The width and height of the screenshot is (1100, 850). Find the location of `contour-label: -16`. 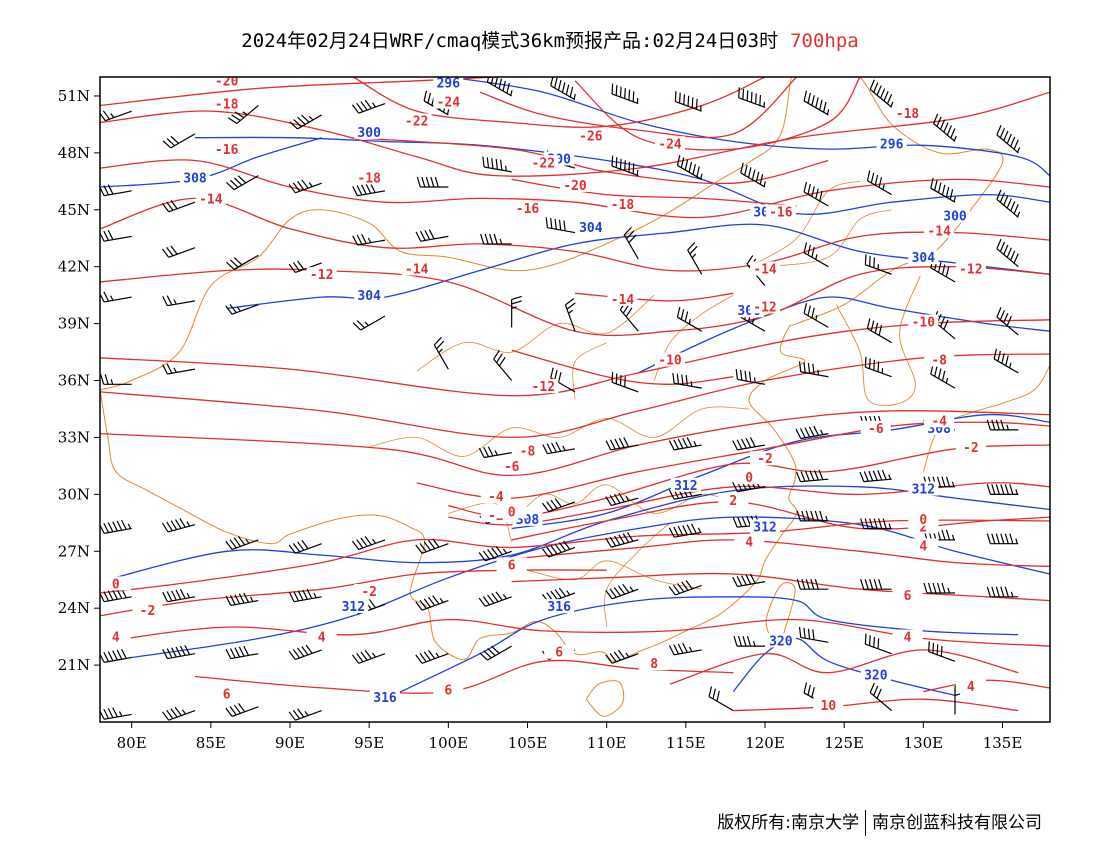

contour-label: -16 is located at coordinates (528, 209).